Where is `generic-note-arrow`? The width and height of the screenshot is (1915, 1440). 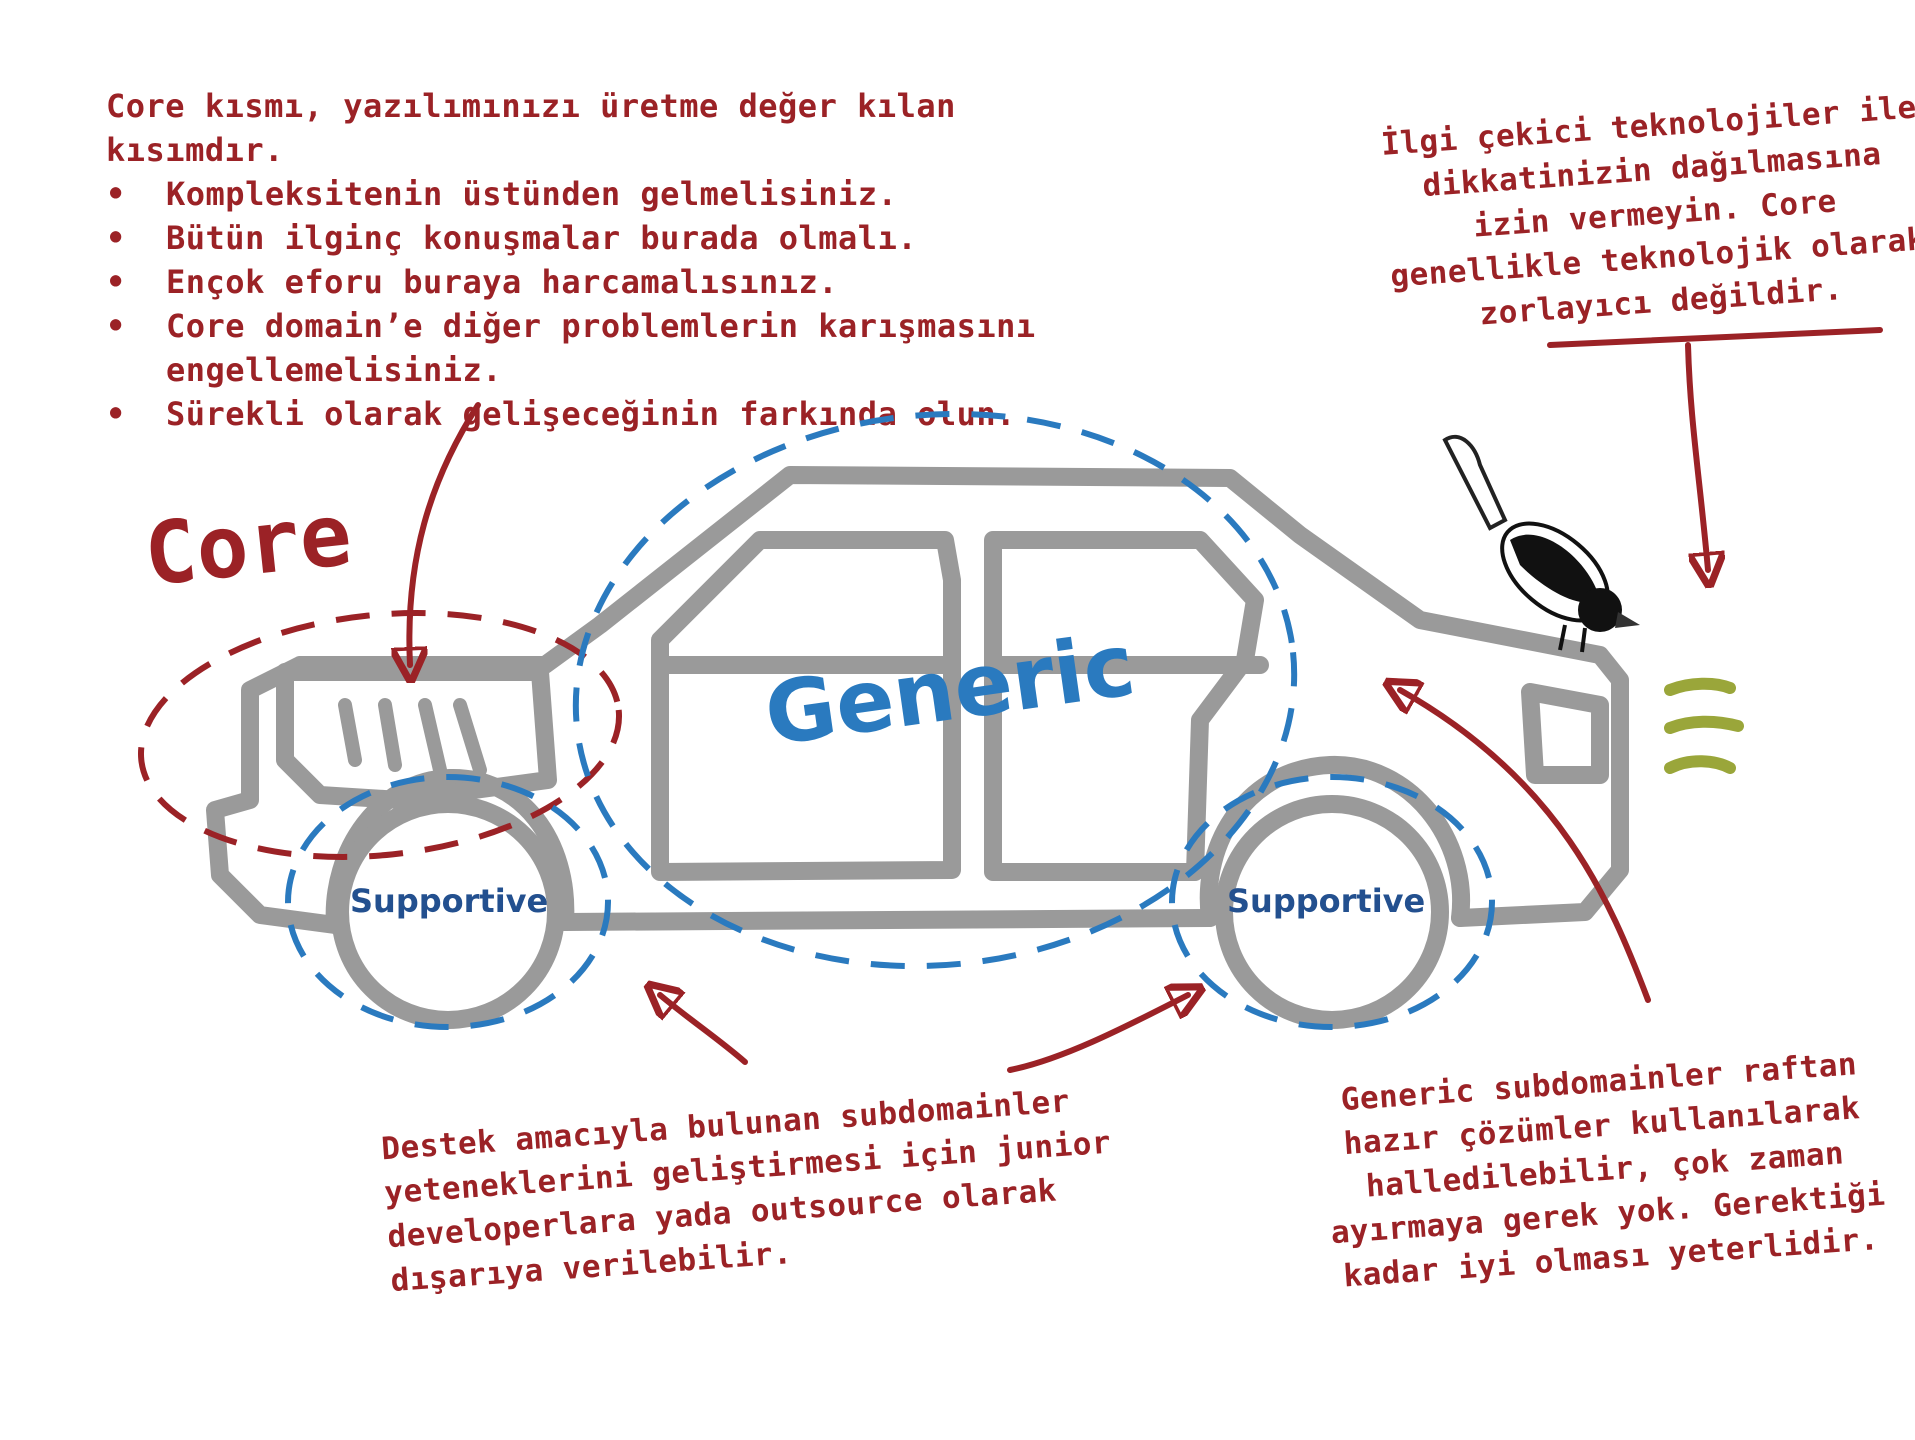 generic-note-arrow is located at coordinates (1525, 846).